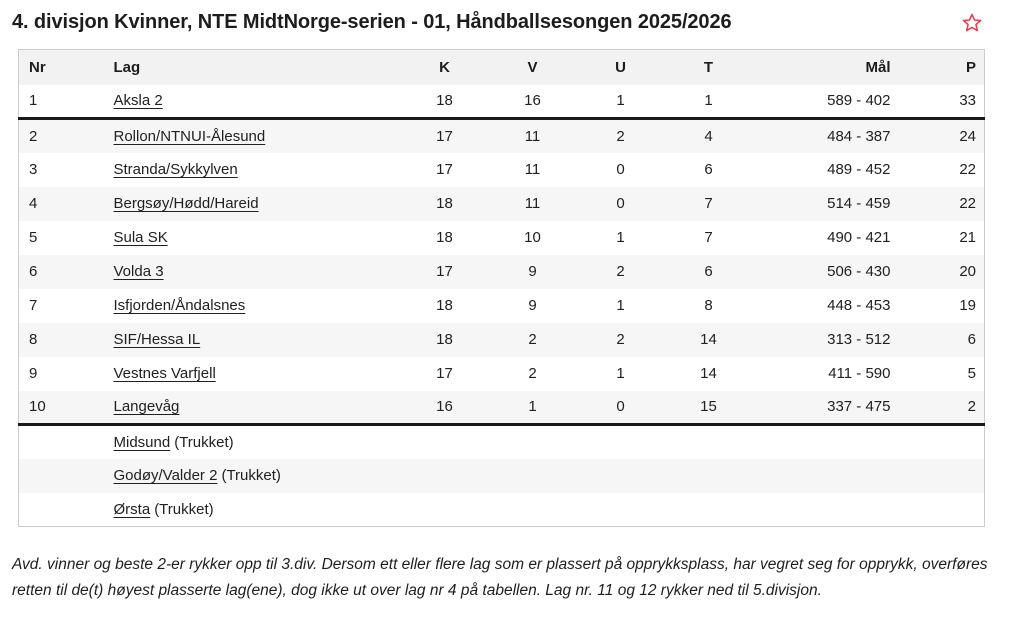 The width and height of the screenshot is (1009, 618). Describe the element at coordinates (501, 339) in the screenshot. I see `table-row: 8 SIF/Hessa IL 18 2 2 14 313 - 512 6` at that location.